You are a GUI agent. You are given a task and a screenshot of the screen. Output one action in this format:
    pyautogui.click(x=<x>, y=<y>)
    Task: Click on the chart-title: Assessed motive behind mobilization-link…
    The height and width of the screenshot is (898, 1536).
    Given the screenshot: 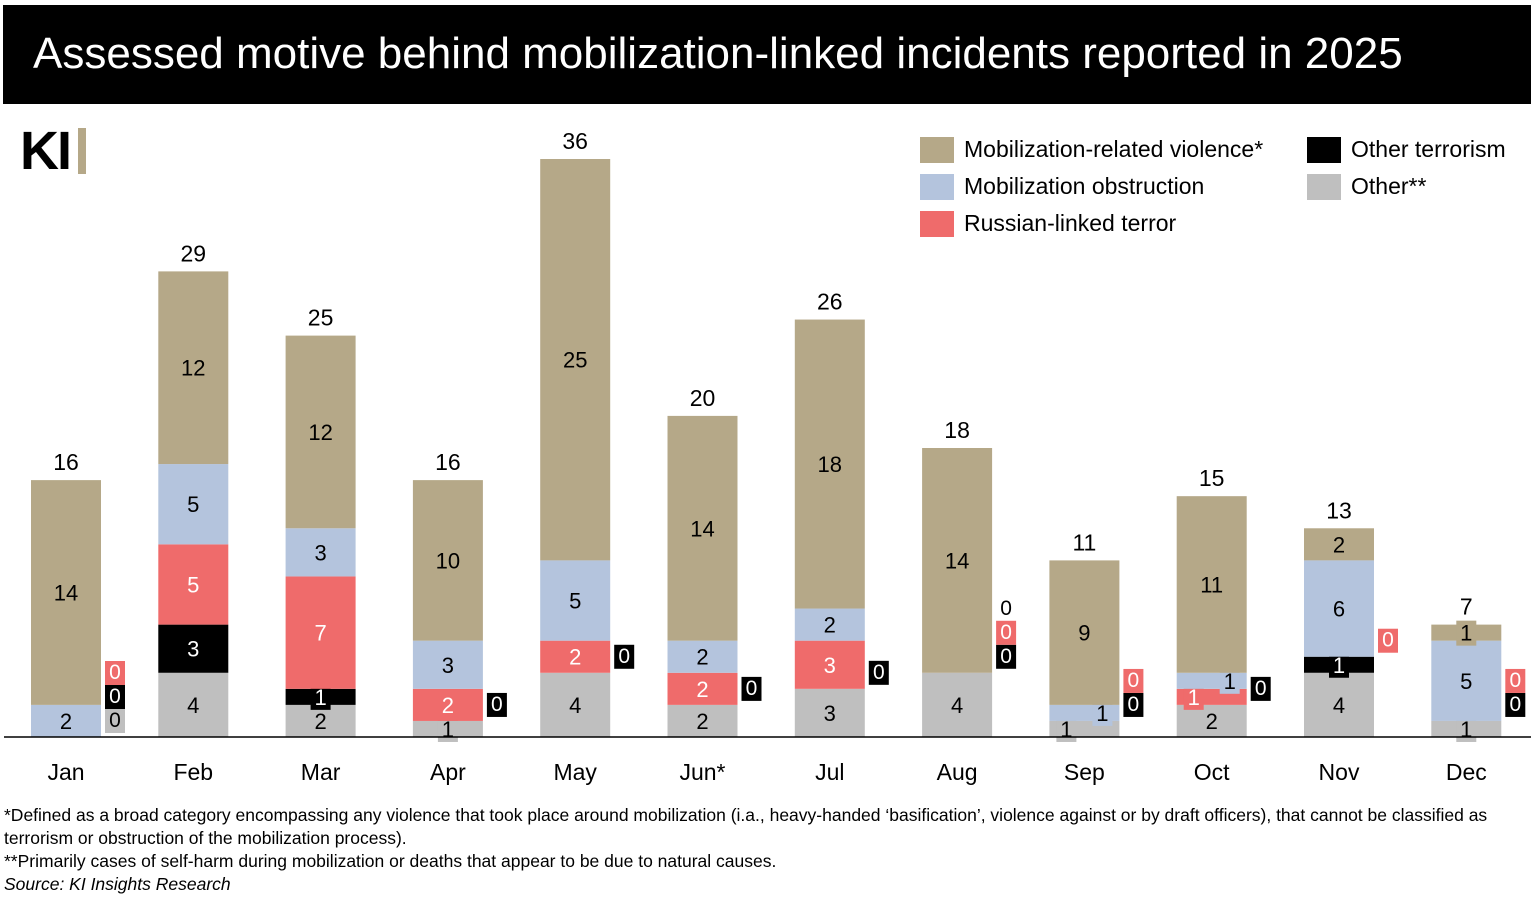 What is the action you would take?
    pyautogui.click(x=718, y=53)
    